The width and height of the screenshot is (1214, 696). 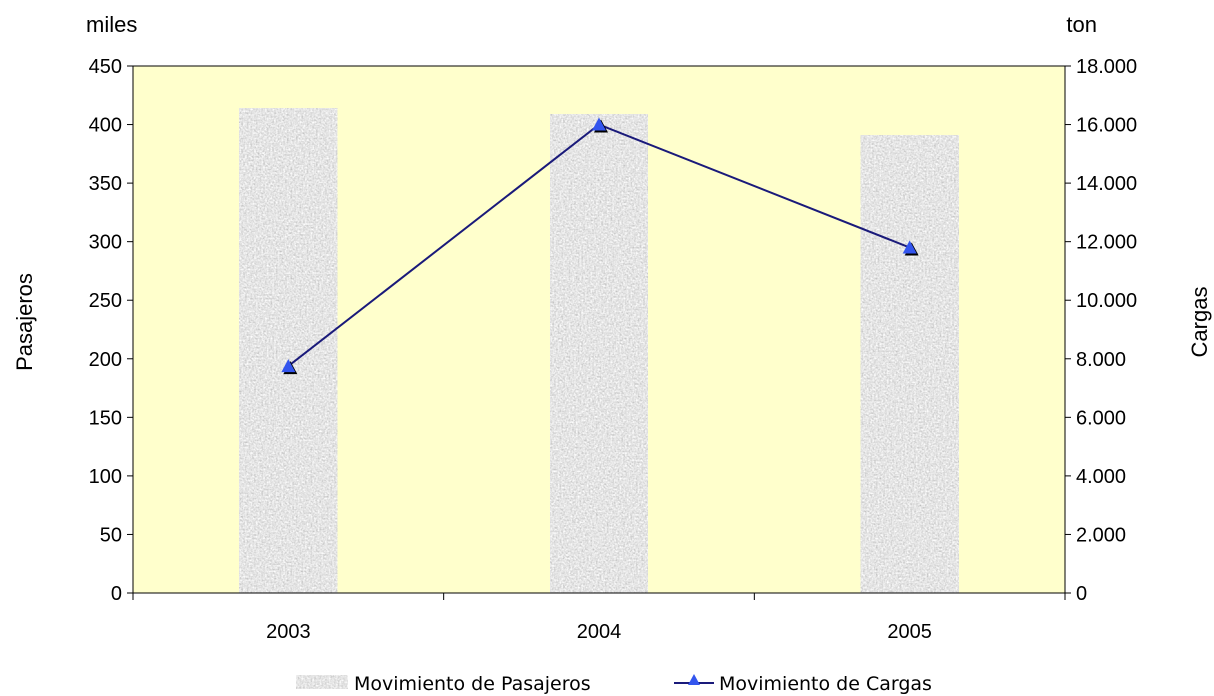 I want to click on right-tick-label: 4.000, so click(x=1101, y=477).